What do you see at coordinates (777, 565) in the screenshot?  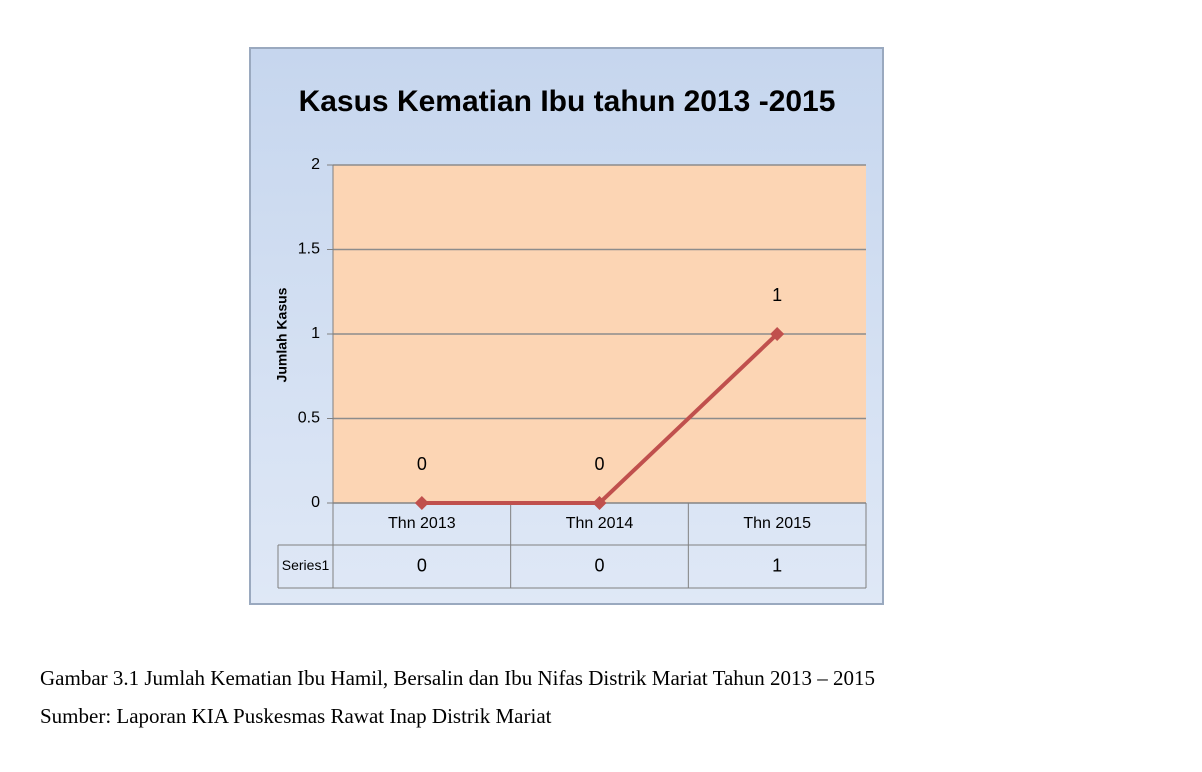 I see `table-value: 1` at bounding box center [777, 565].